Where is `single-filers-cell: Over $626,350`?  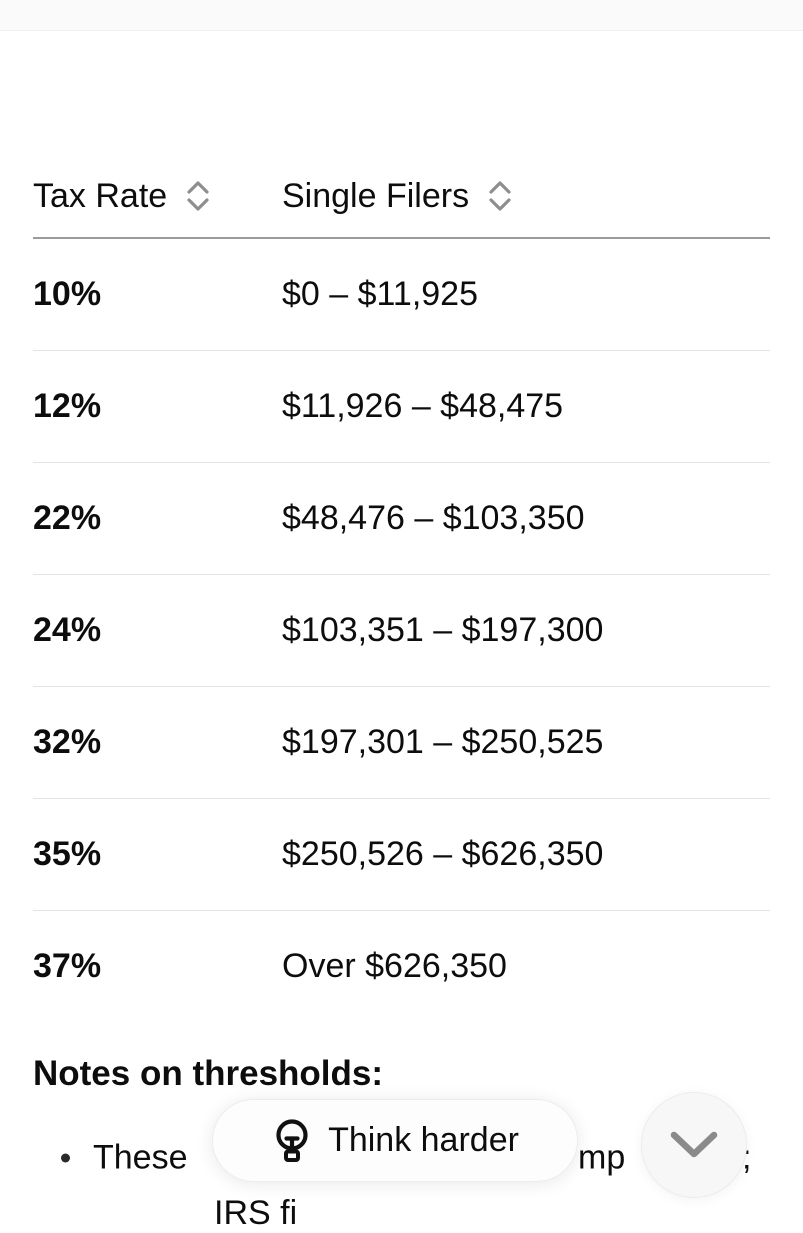
single-filers-cell: Over $626,350 is located at coordinates (394, 966).